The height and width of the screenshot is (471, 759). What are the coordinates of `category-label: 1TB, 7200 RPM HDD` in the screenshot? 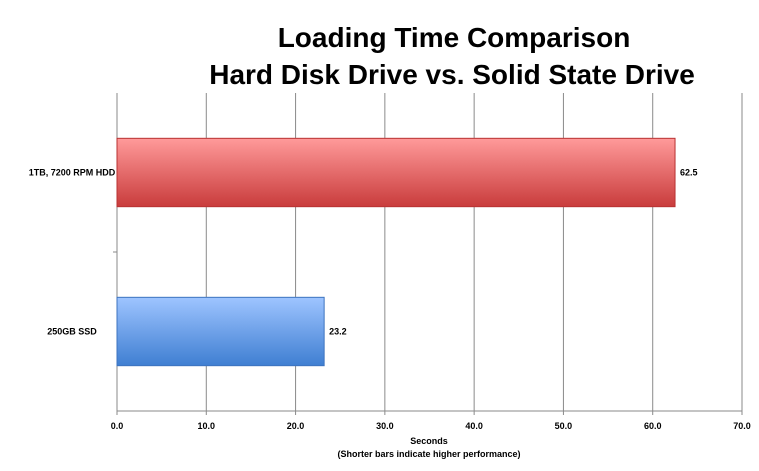 It's located at (72, 173).